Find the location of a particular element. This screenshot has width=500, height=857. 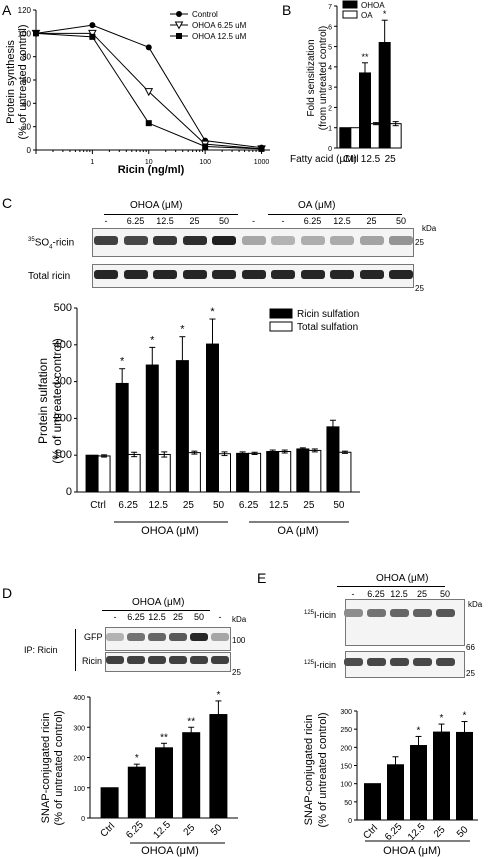

panel-a-ytick-label: 40 is located at coordinates (26, 103).